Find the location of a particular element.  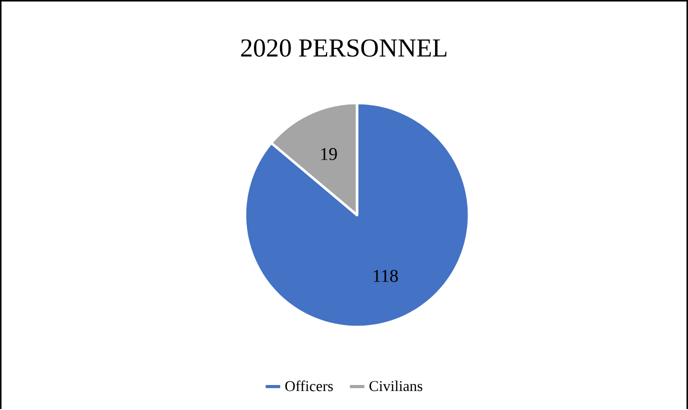

data-label: 19 is located at coordinates (329, 154).